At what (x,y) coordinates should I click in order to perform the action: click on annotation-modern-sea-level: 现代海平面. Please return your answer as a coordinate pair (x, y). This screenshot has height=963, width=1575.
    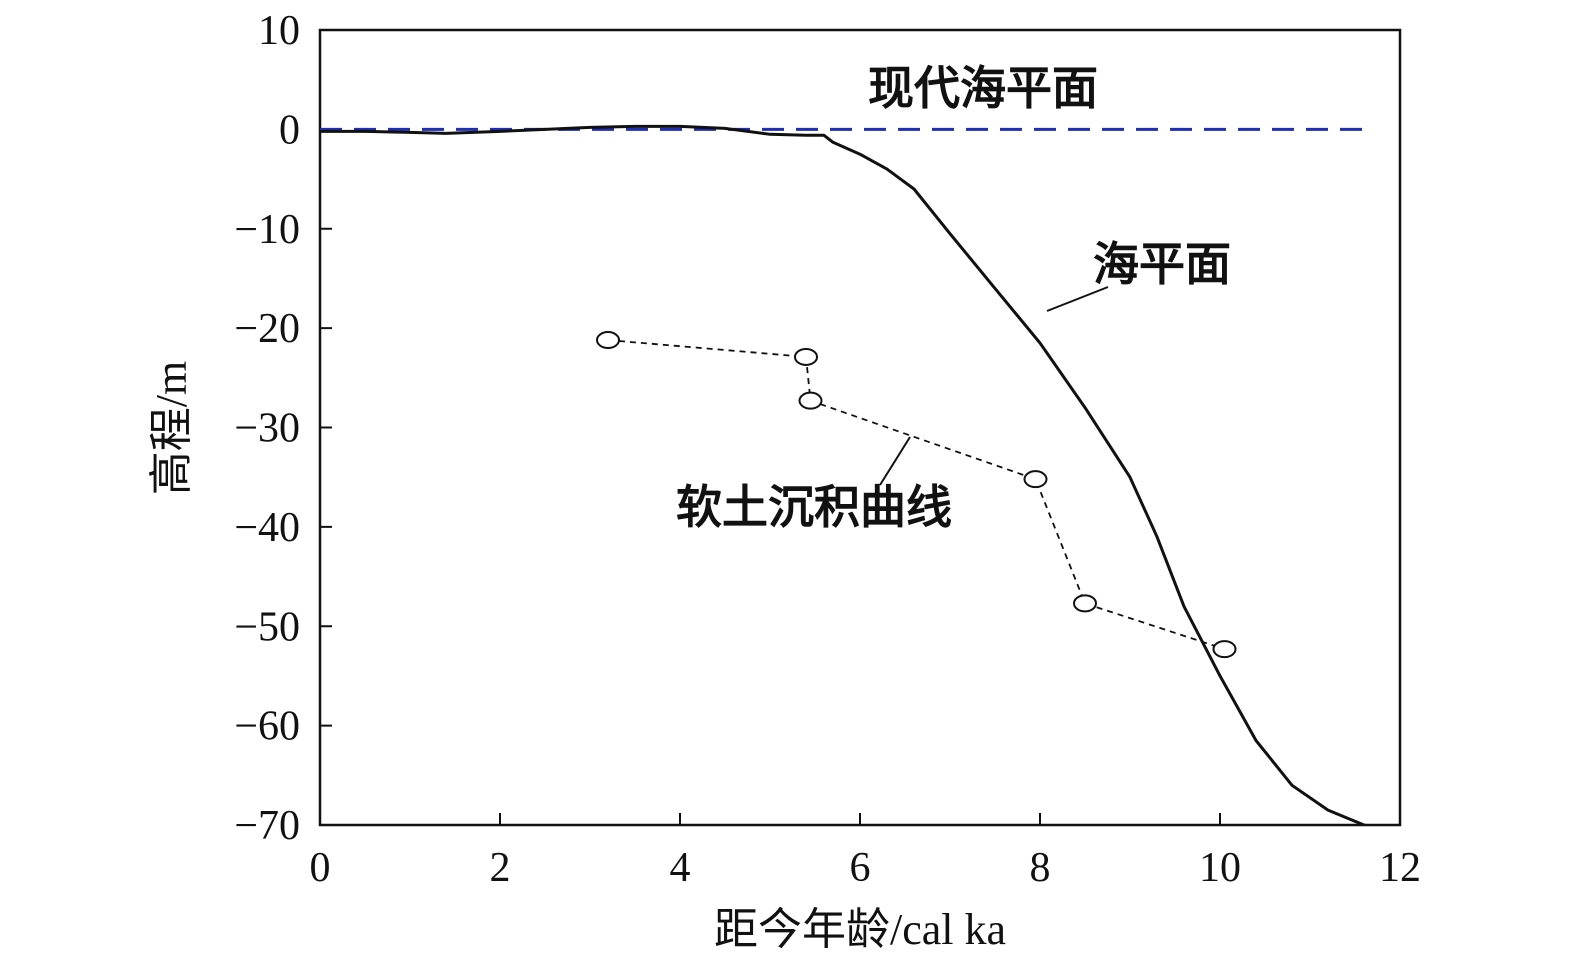
    Looking at the image, I should click on (983, 88).